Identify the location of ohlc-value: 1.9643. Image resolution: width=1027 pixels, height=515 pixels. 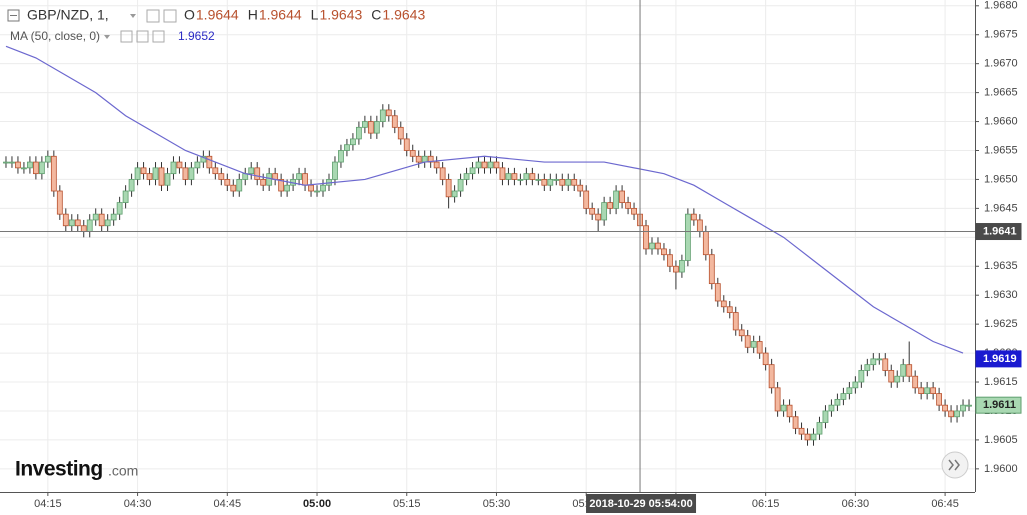
(403, 15).